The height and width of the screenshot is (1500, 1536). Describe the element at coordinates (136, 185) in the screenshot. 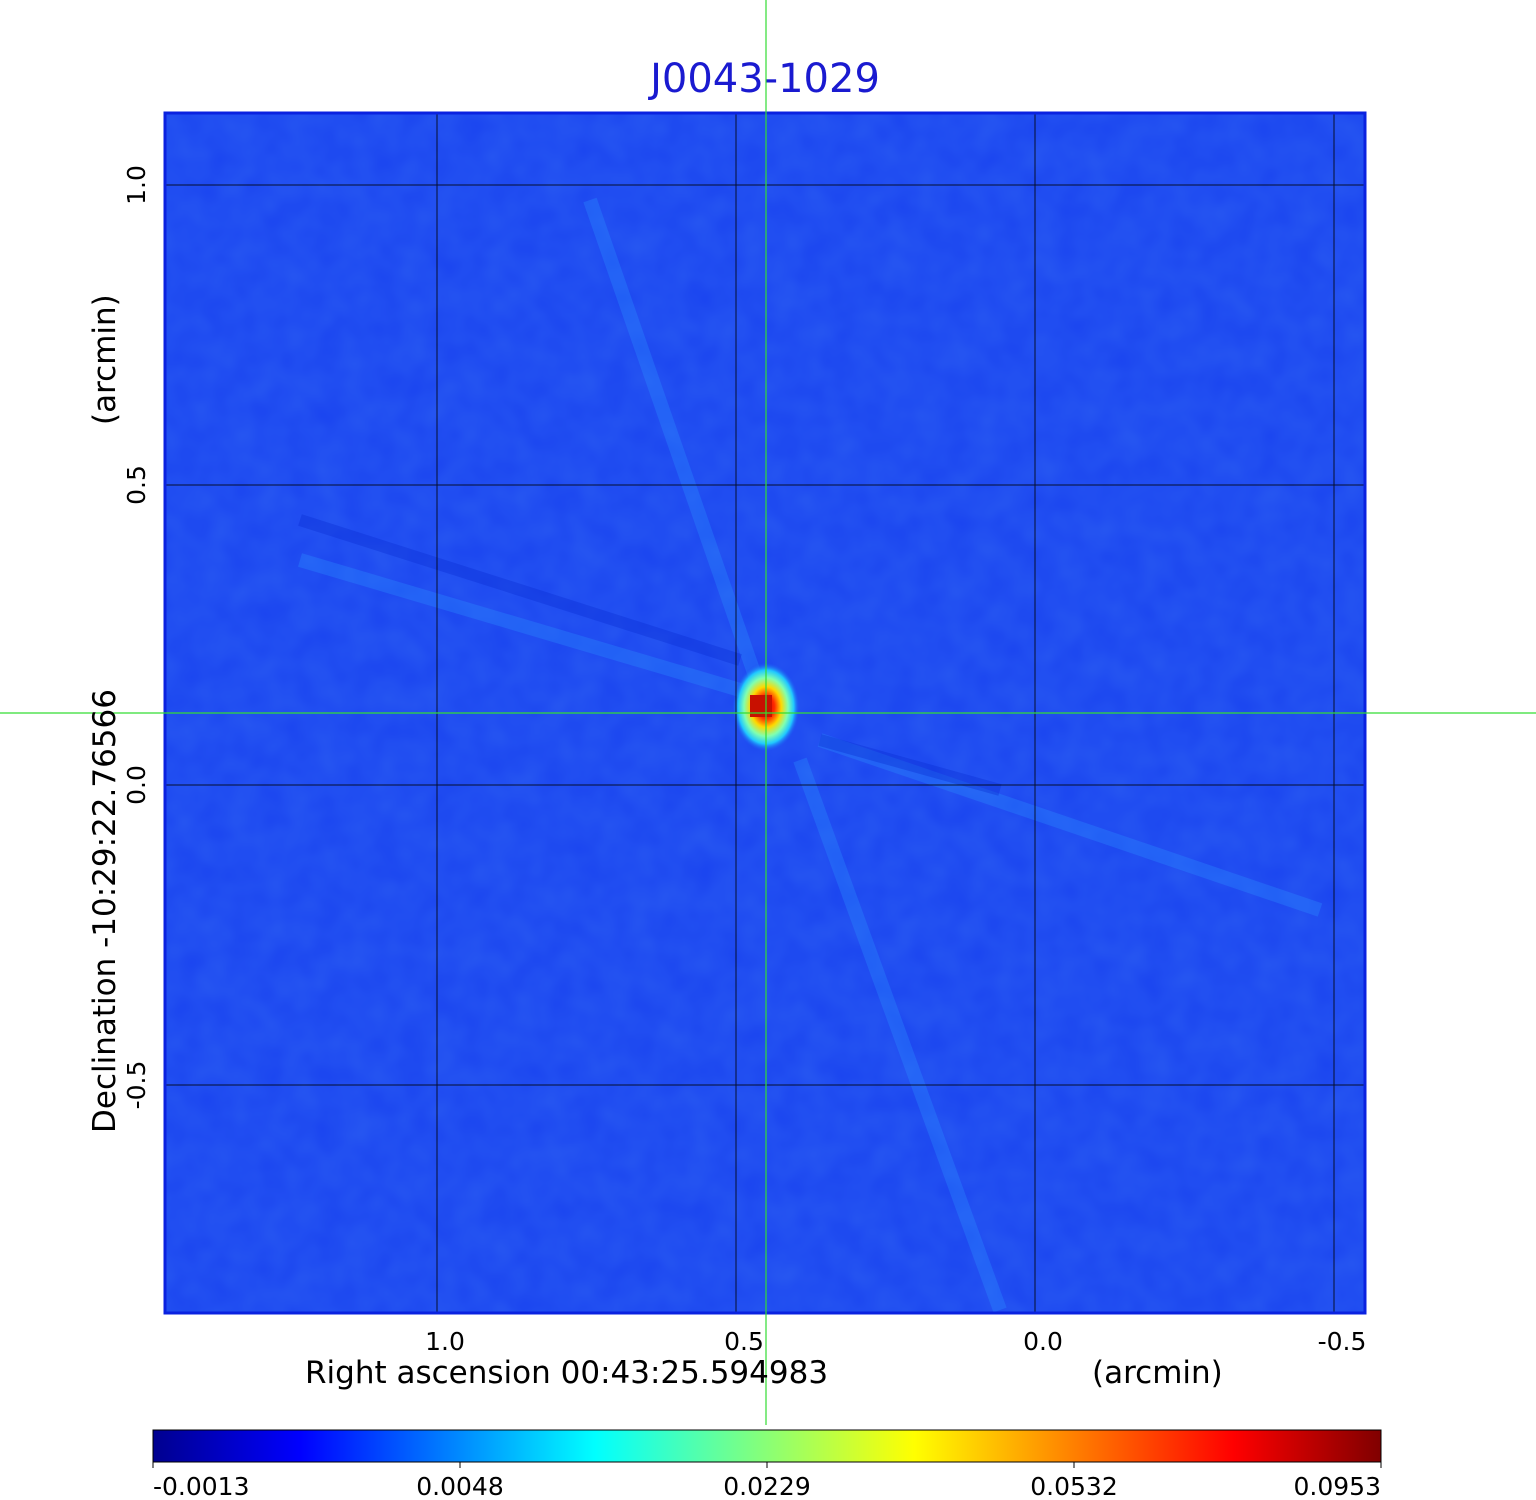

I see `y-tick-label: 1.0` at that location.